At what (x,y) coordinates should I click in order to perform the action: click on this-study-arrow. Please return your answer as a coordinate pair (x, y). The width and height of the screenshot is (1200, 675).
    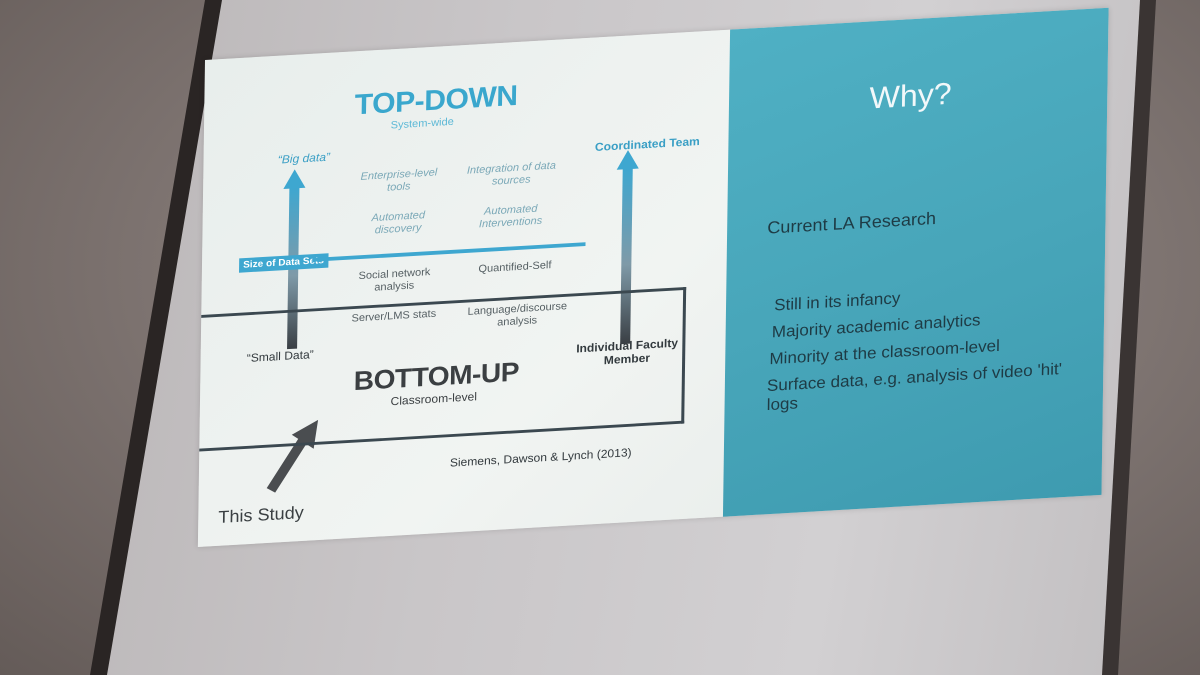
    Looking at the image, I should click on (292, 456).